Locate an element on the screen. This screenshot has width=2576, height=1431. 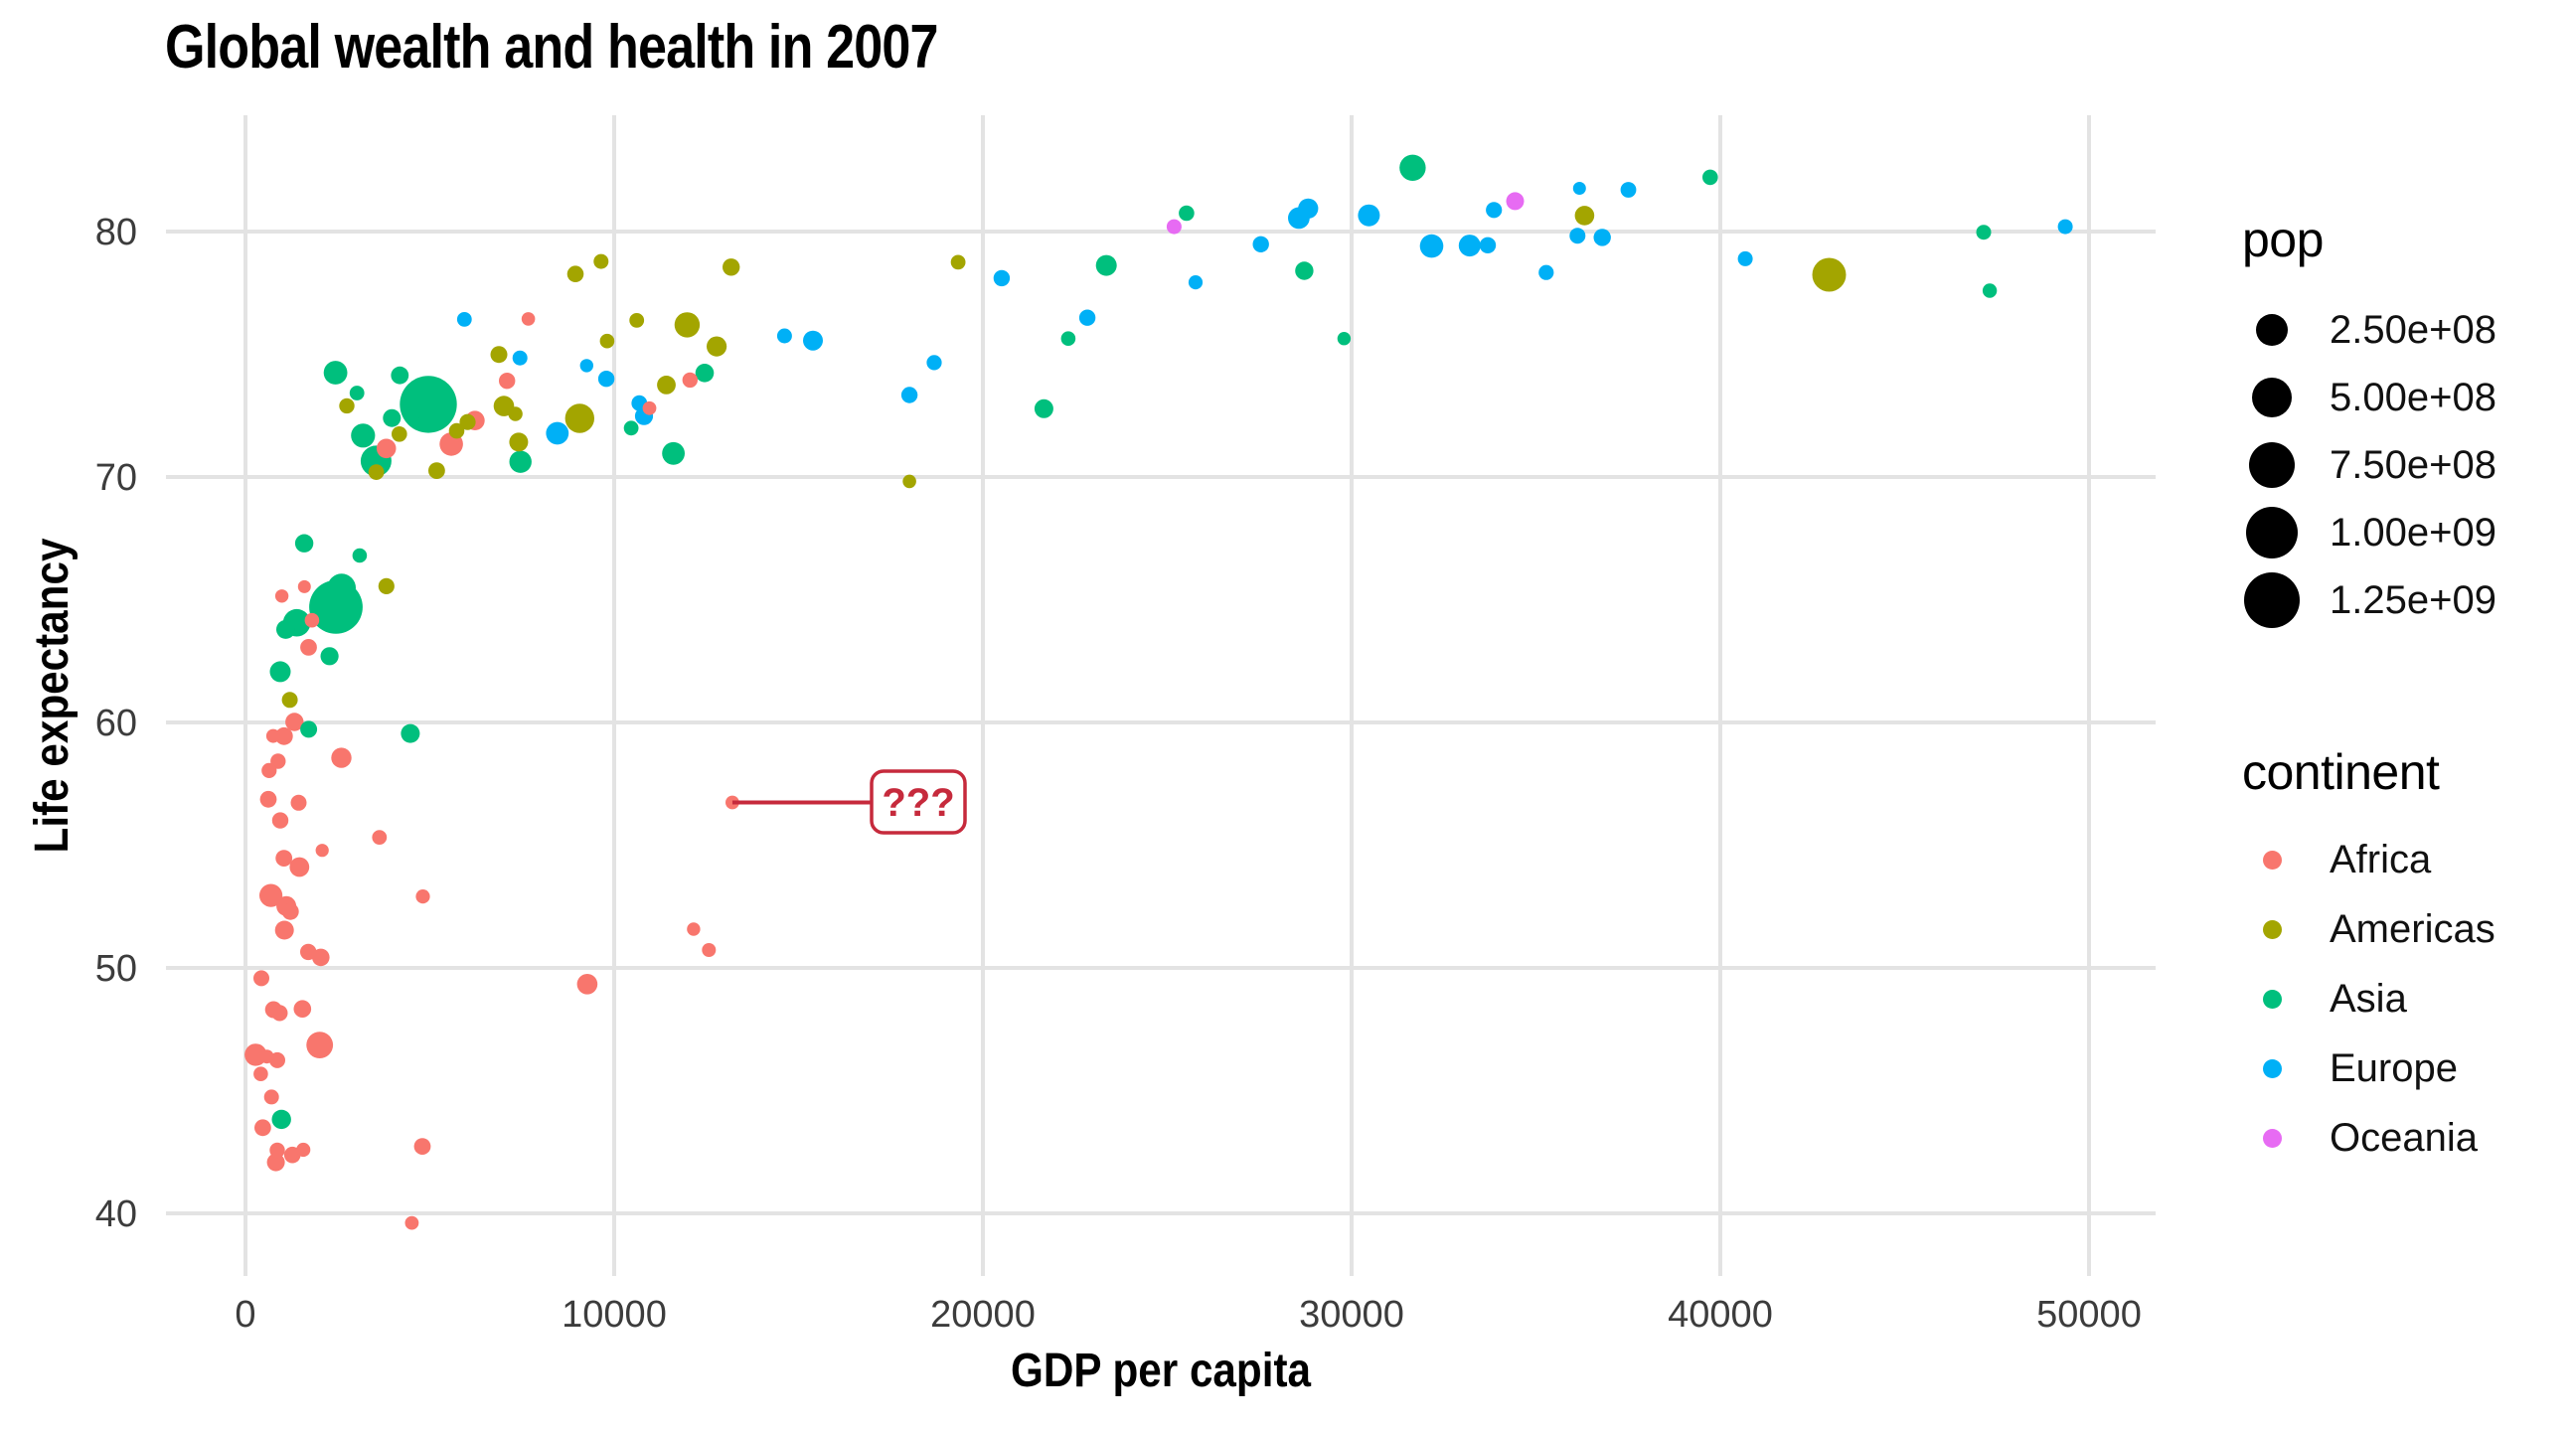
legend-continent-label: Oceania is located at coordinates (2404, 1137).